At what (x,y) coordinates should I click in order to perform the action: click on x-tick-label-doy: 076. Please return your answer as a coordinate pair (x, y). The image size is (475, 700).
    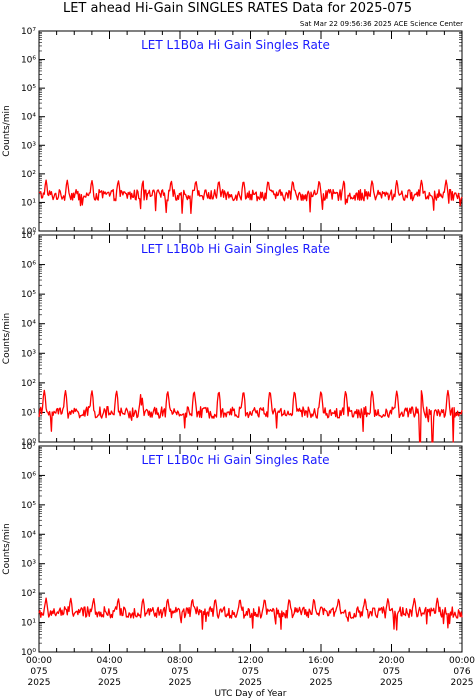
    Looking at the image, I should click on (461, 672).